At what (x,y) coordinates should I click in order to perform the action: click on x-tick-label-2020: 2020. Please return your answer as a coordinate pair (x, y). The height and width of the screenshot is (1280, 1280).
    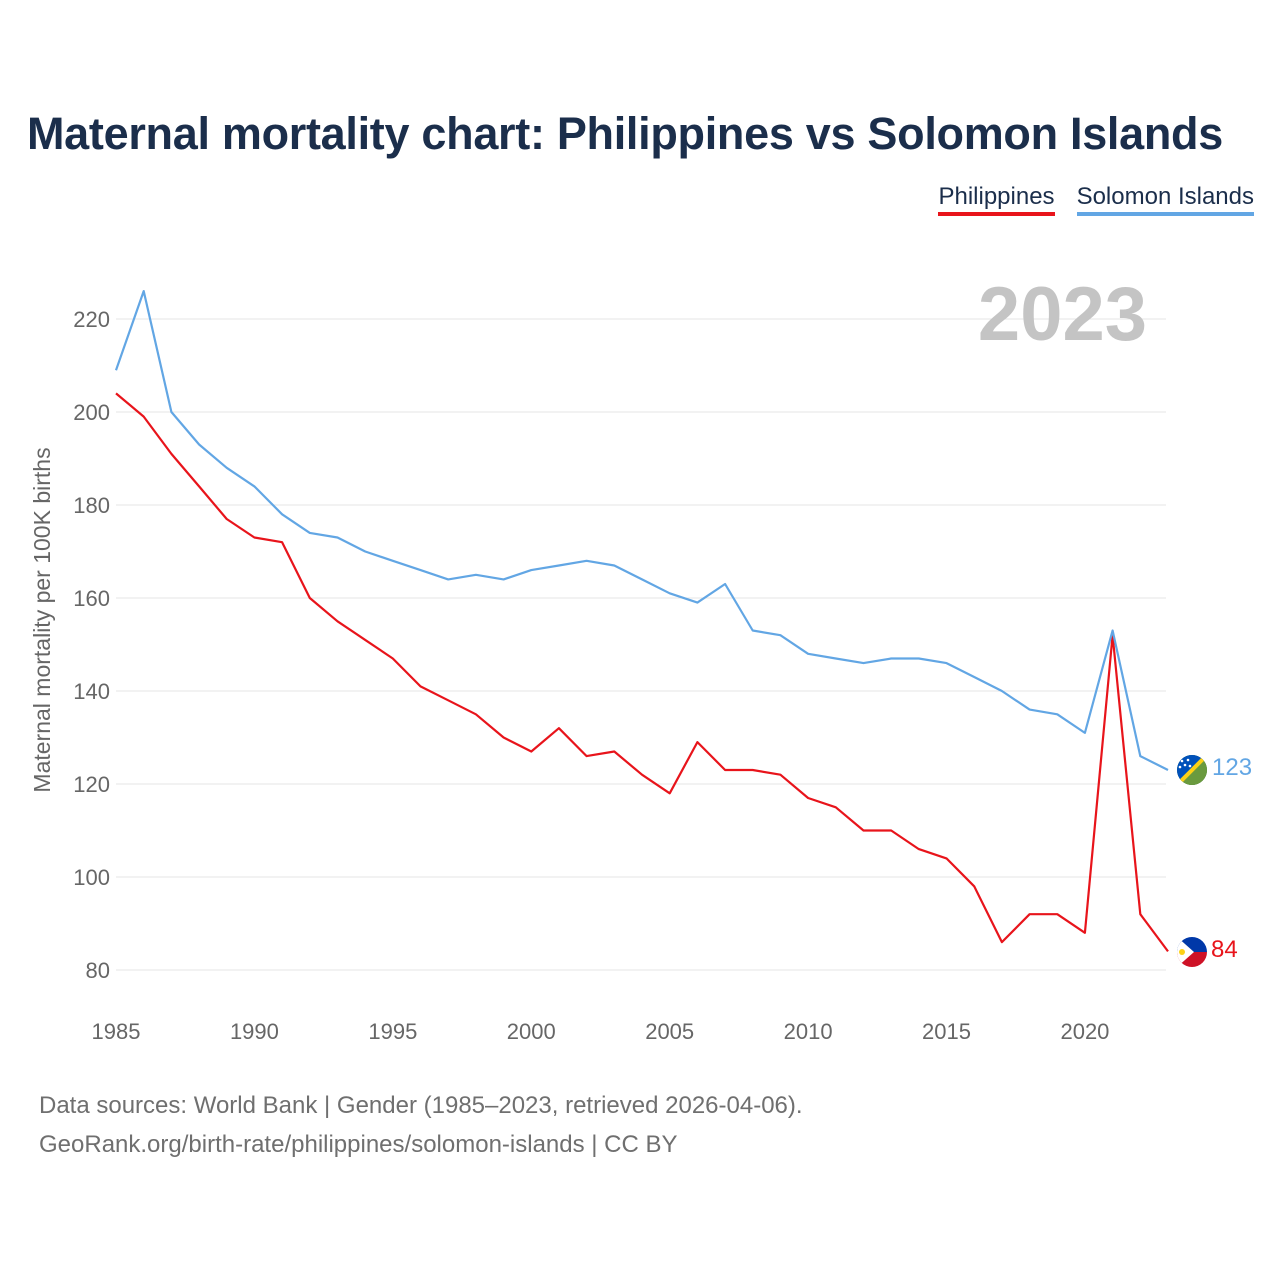
    Looking at the image, I should click on (1084, 1031).